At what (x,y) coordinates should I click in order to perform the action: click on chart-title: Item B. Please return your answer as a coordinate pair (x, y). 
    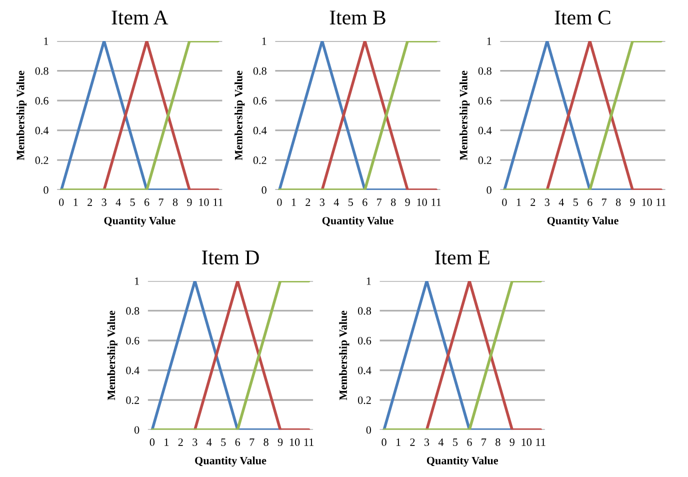
    Looking at the image, I should click on (358, 17).